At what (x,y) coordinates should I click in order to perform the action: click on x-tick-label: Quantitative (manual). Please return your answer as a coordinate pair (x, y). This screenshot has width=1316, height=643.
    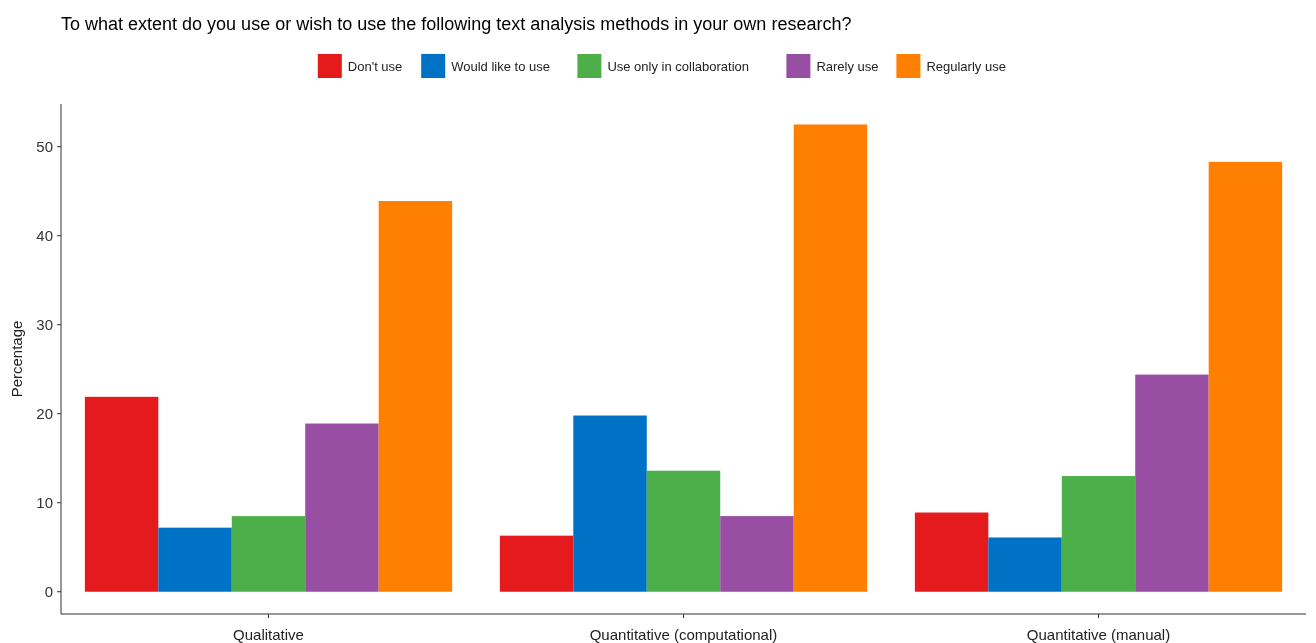
    Looking at the image, I should click on (1098, 634).